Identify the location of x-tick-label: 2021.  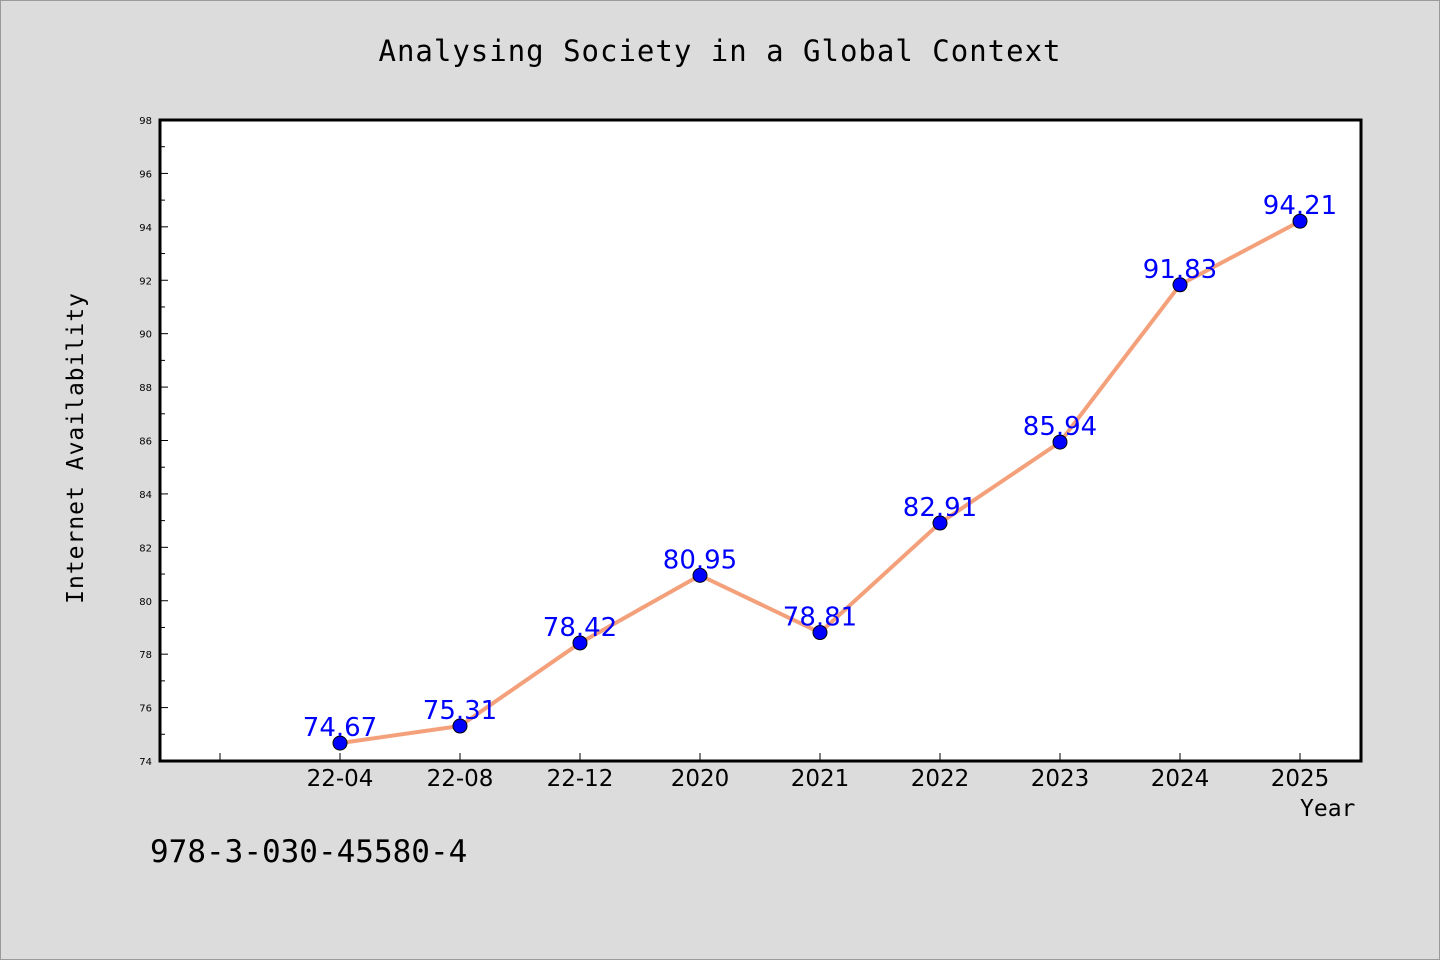
(820, 779).